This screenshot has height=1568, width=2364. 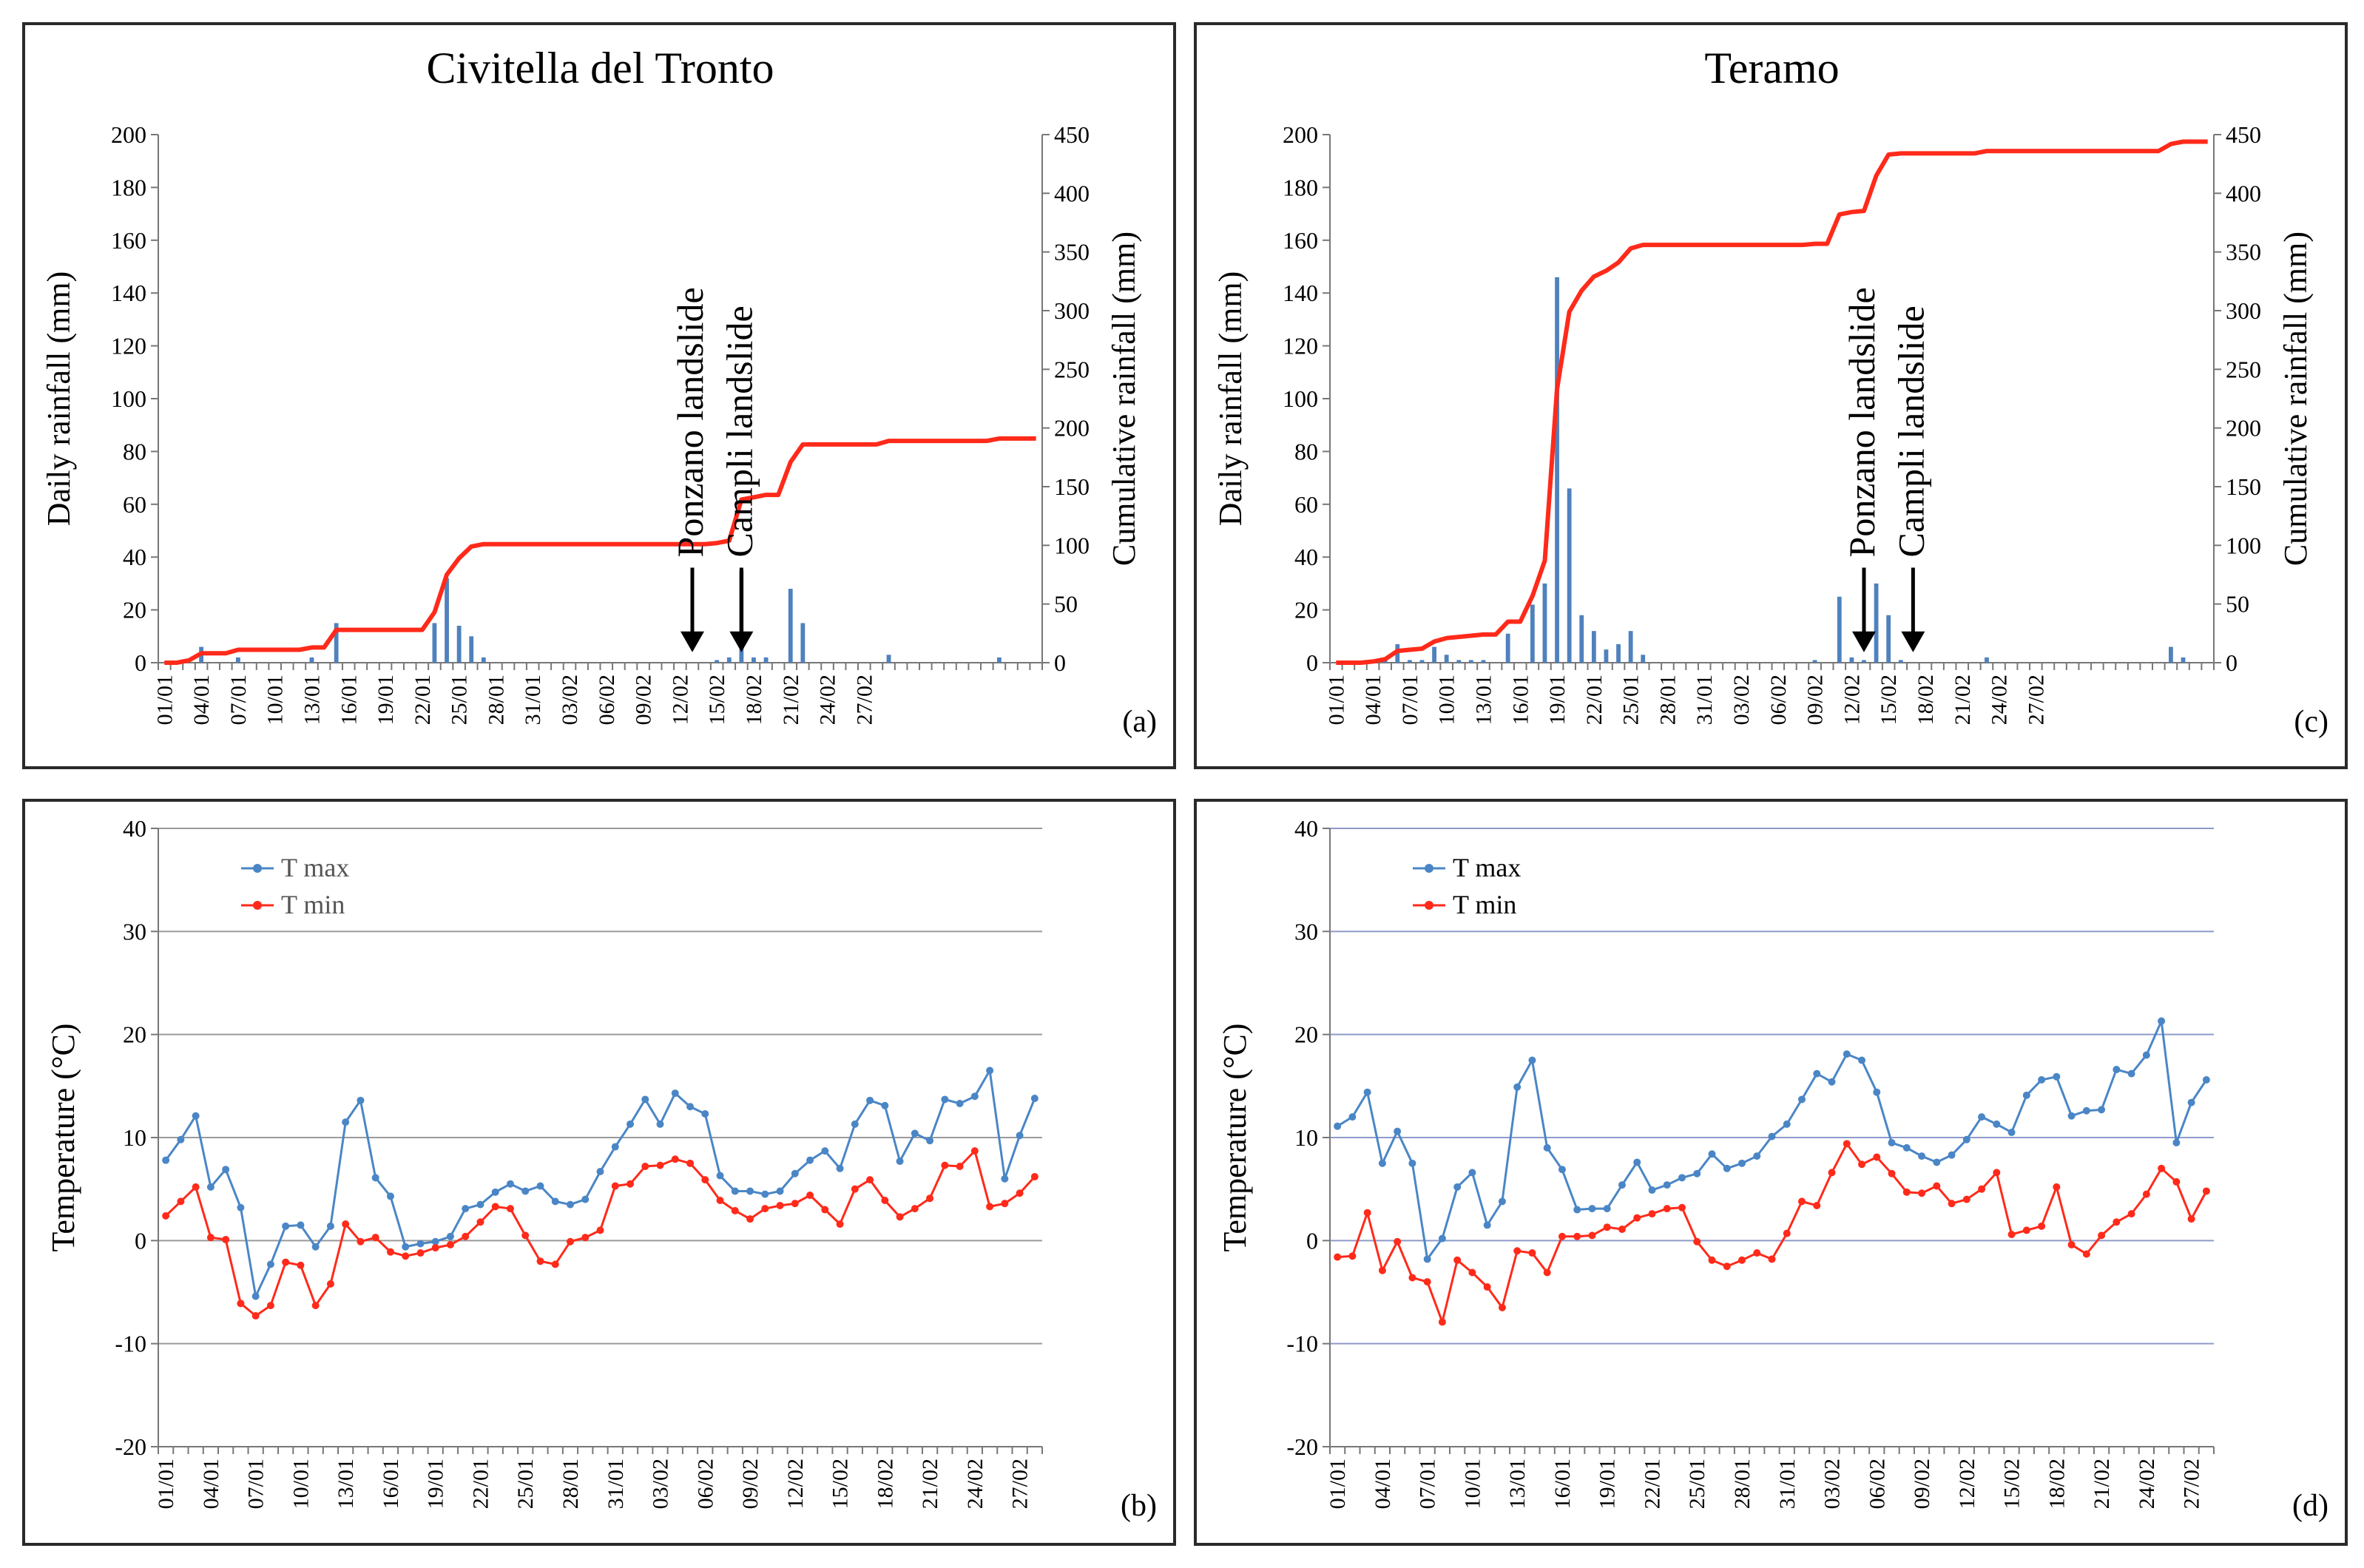 I want to click on y-tick-label: 80, so click(x=1306, y=451).